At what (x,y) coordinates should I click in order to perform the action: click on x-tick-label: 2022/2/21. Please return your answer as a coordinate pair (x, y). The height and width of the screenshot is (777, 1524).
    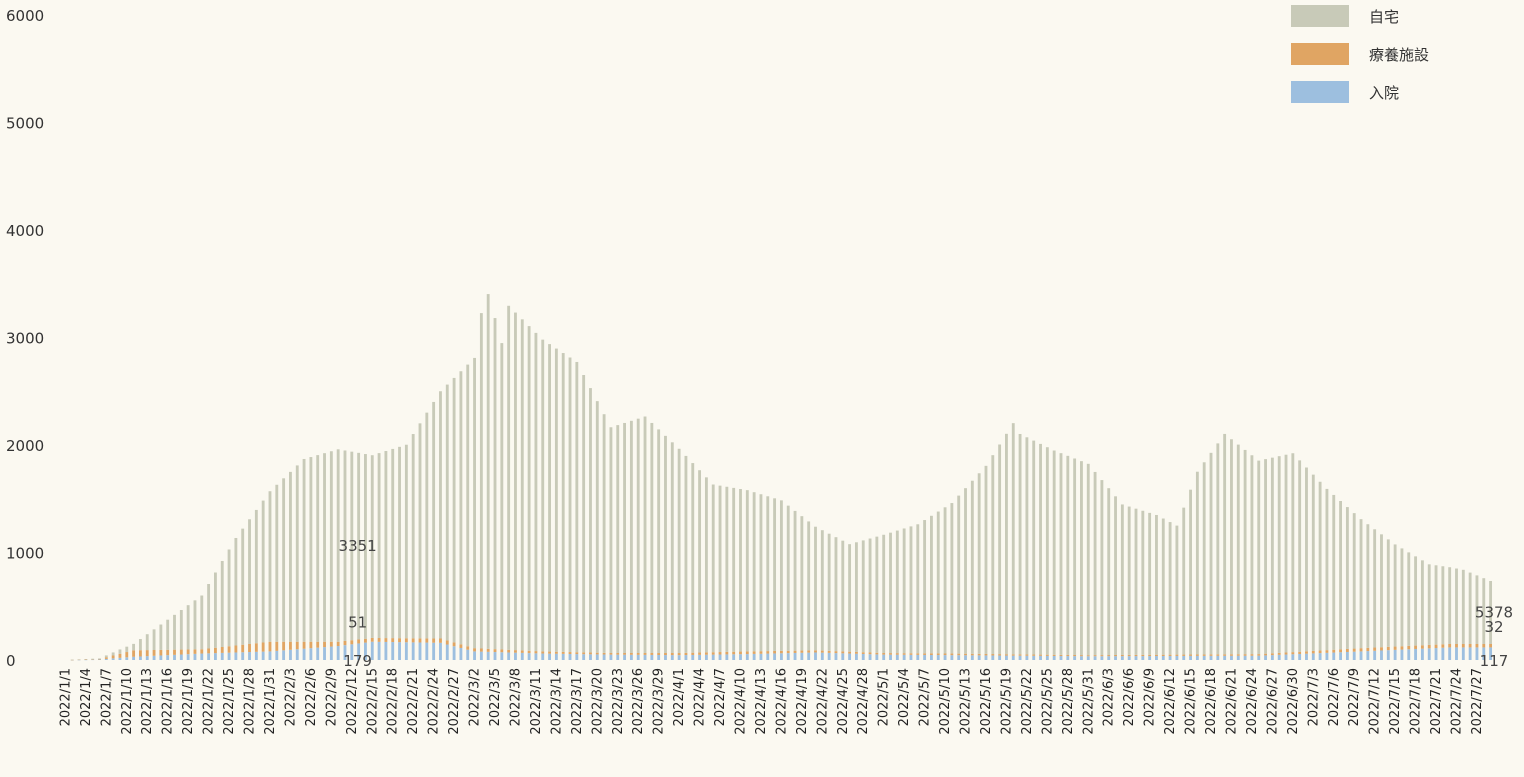
    Looking at the image, I should click on (413, 701).